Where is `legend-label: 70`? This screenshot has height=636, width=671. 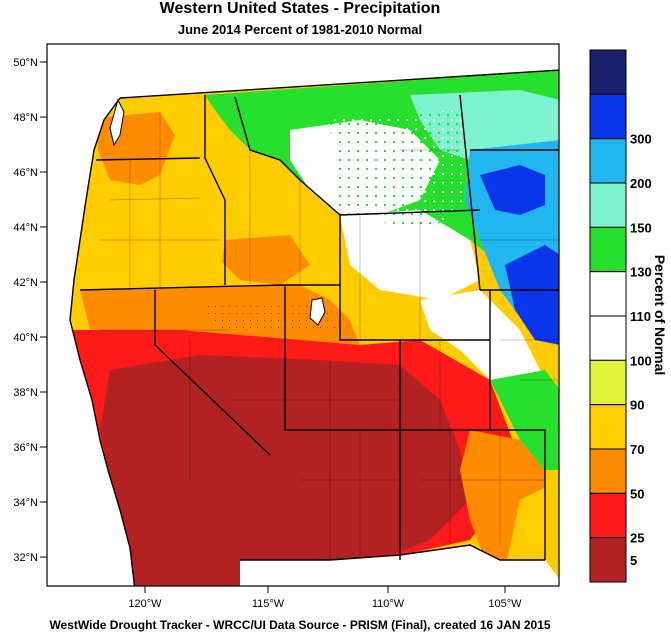
legend-label: 70 is located at coordinates (637, 449).